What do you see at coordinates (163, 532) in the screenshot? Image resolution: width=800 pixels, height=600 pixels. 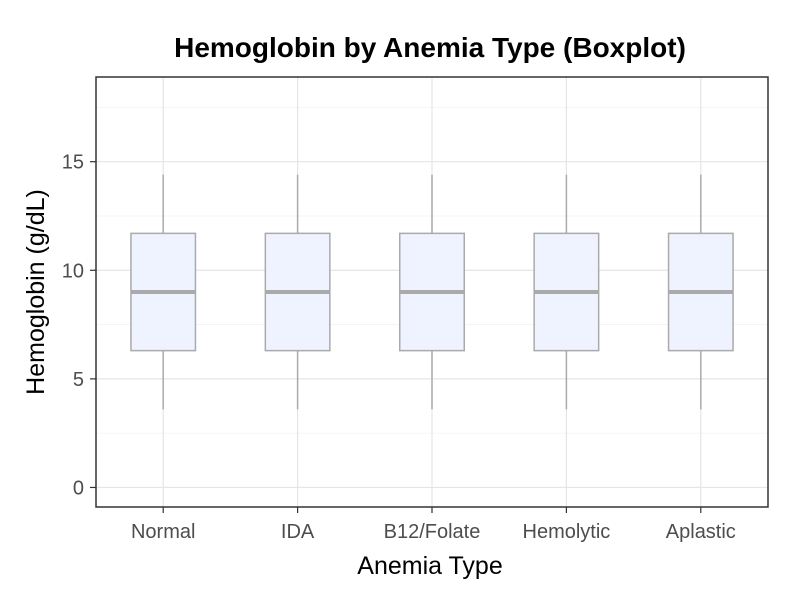 I see `x-tick-label: Normal` at bounding box center [163, 532].